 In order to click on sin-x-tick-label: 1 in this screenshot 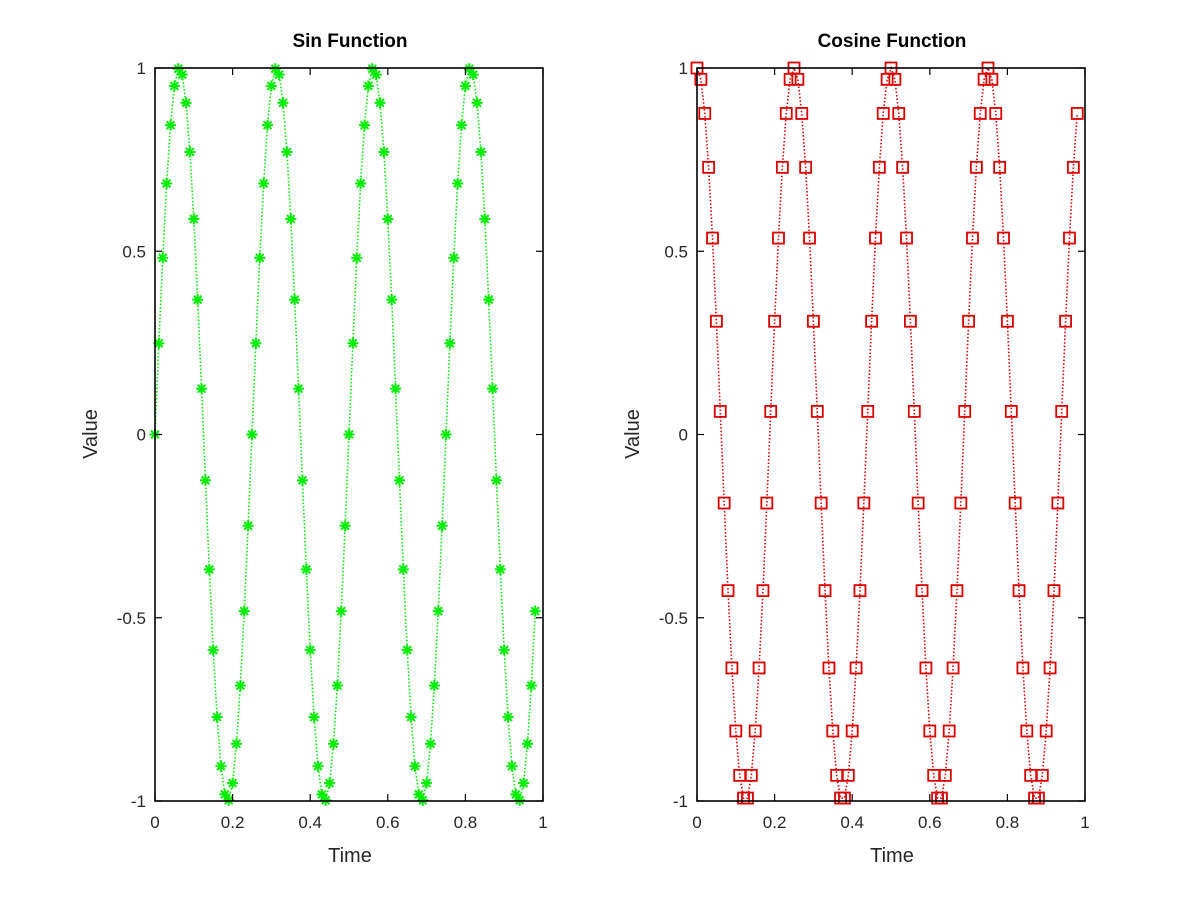, I will do `click(542, 822)`.